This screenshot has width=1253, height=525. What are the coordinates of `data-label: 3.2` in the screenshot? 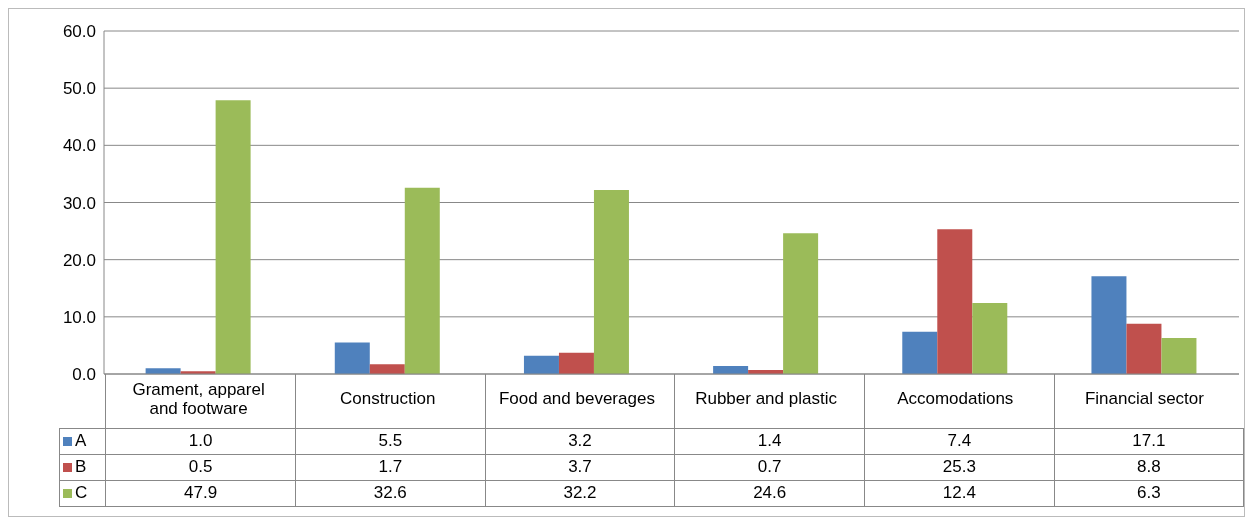 It's located at (580, 441).